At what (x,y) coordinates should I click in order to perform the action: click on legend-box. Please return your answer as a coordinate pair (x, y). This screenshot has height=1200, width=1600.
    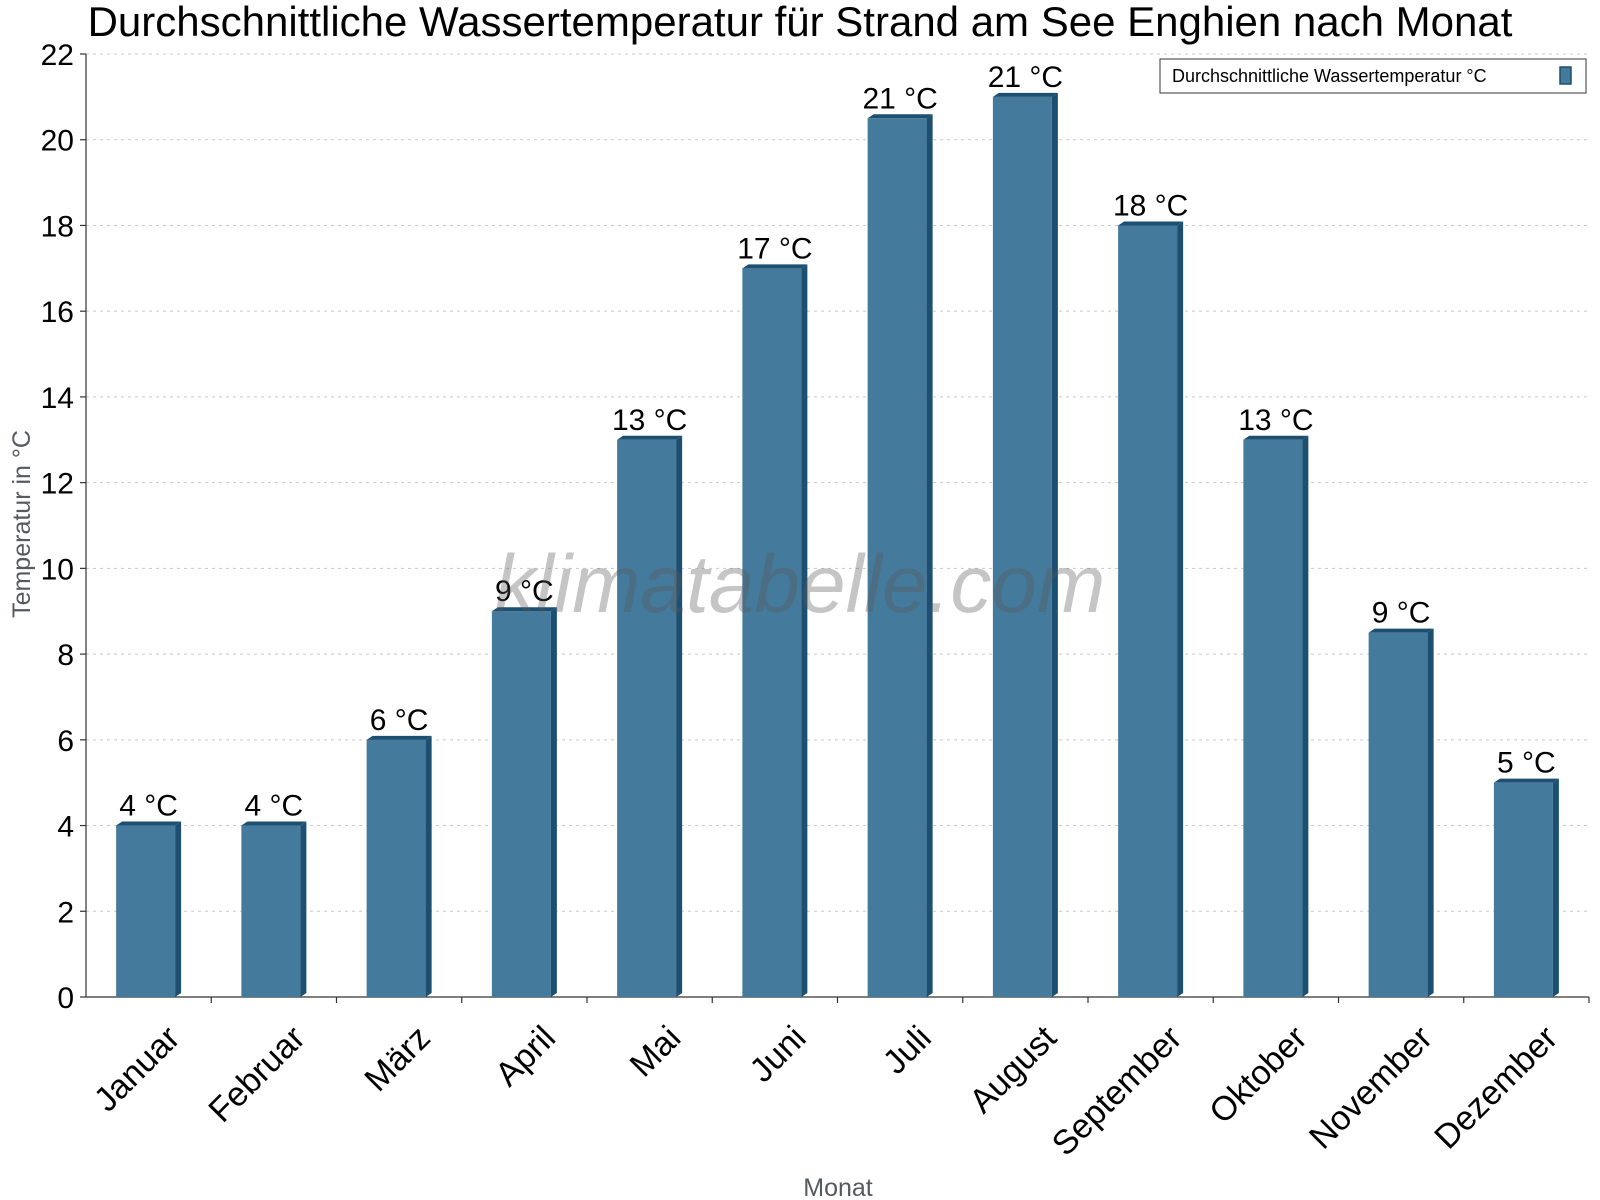
    Looking at the image, I should click on (1373, 76).